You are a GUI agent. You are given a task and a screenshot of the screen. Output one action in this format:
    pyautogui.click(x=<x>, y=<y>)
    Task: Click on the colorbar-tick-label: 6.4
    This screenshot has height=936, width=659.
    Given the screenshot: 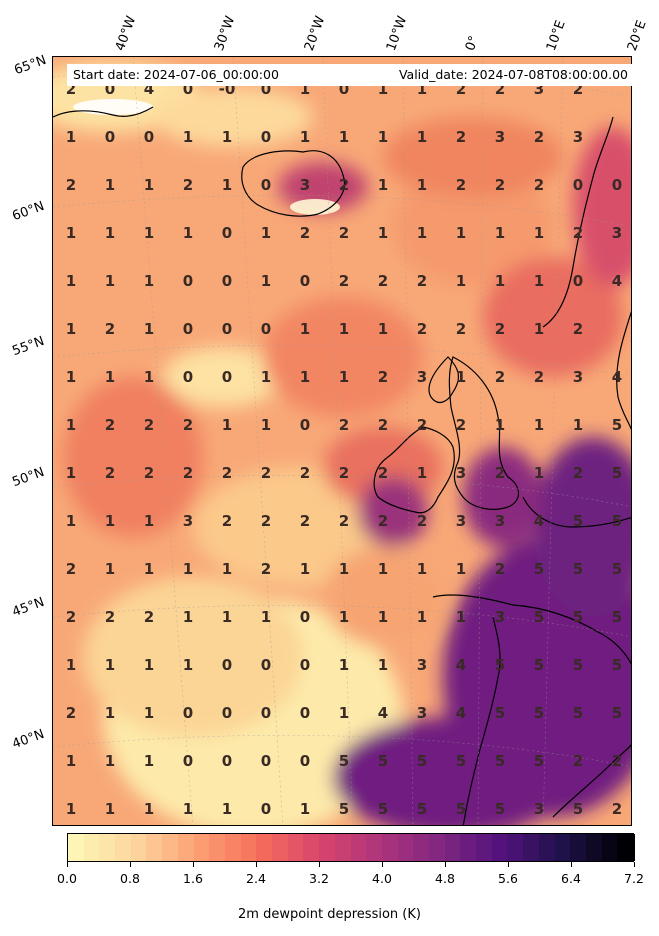 What is the action you would take?
    pyautogui.click(x=571, y=878)
    